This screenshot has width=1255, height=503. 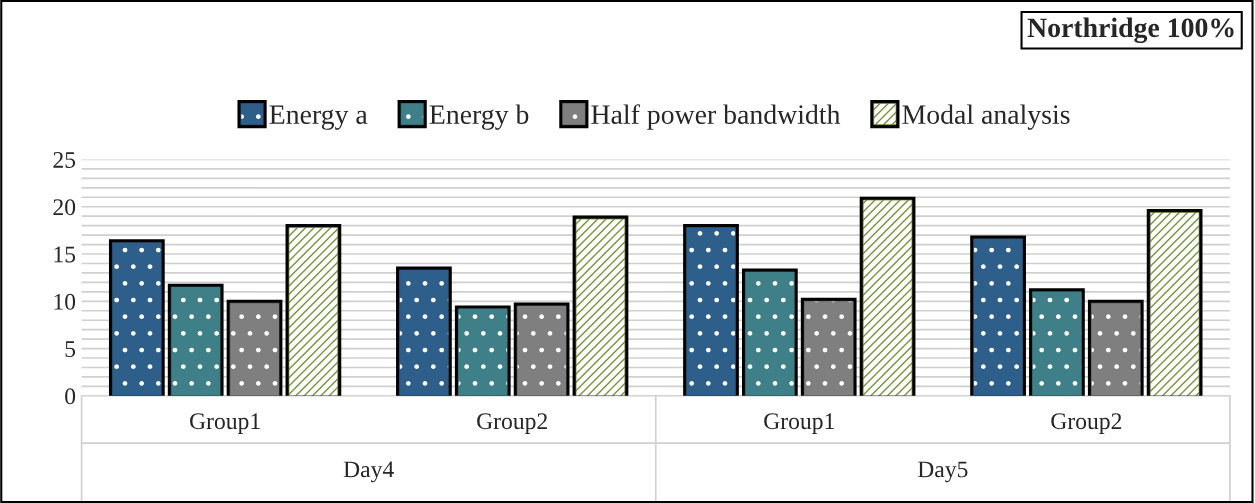 What do you see at coordinates (64, 207) in the screenshot?
I see `y-tick-label: 20` at bounding box center [64, 207].